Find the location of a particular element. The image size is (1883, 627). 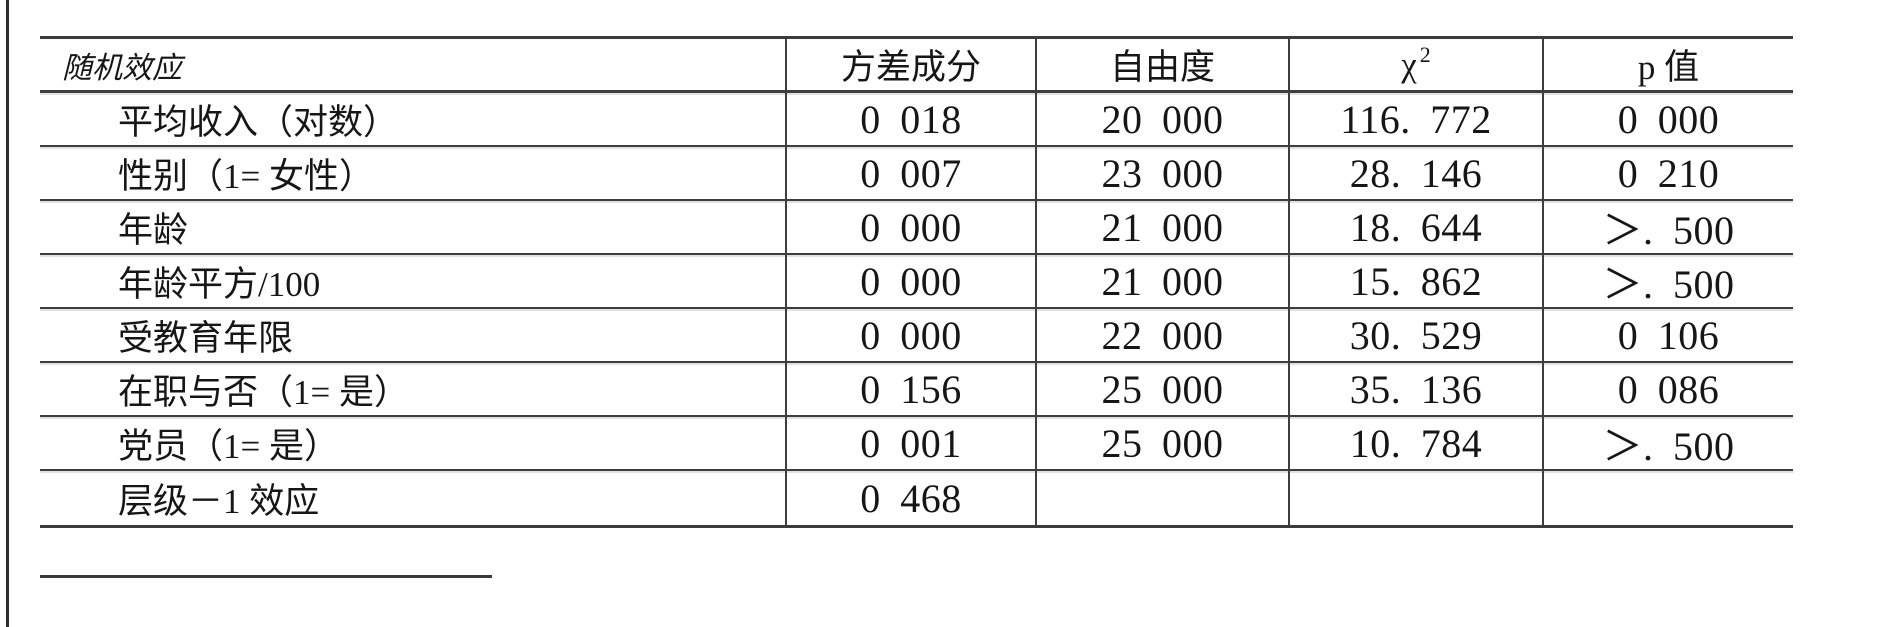

cell-chi2 is located at coordinates (1415, 498).